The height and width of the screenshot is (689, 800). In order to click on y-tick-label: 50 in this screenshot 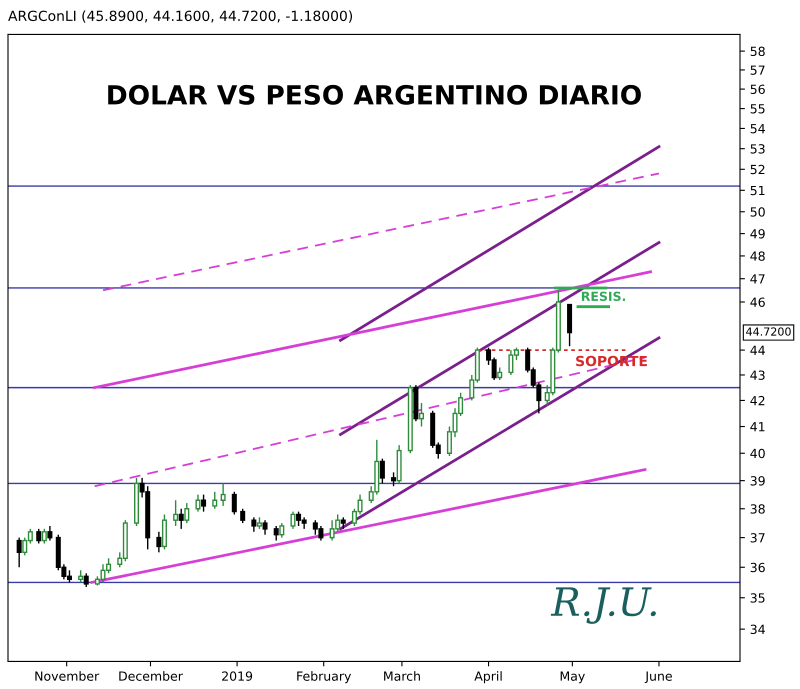, I will do `click(757, 212)`.